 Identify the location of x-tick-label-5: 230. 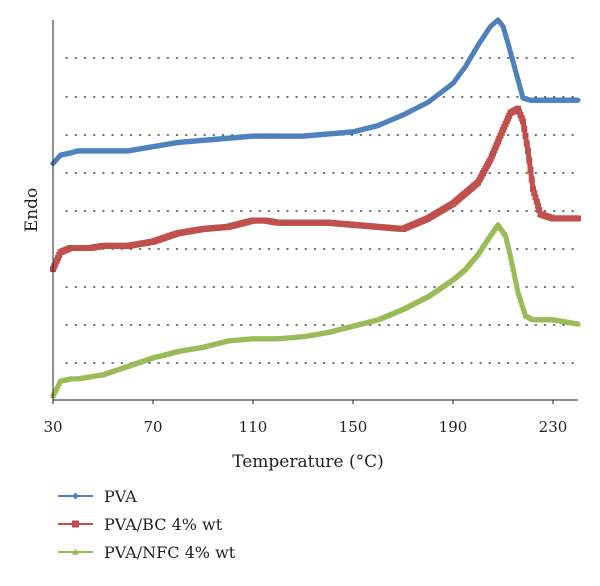
(553, 427).